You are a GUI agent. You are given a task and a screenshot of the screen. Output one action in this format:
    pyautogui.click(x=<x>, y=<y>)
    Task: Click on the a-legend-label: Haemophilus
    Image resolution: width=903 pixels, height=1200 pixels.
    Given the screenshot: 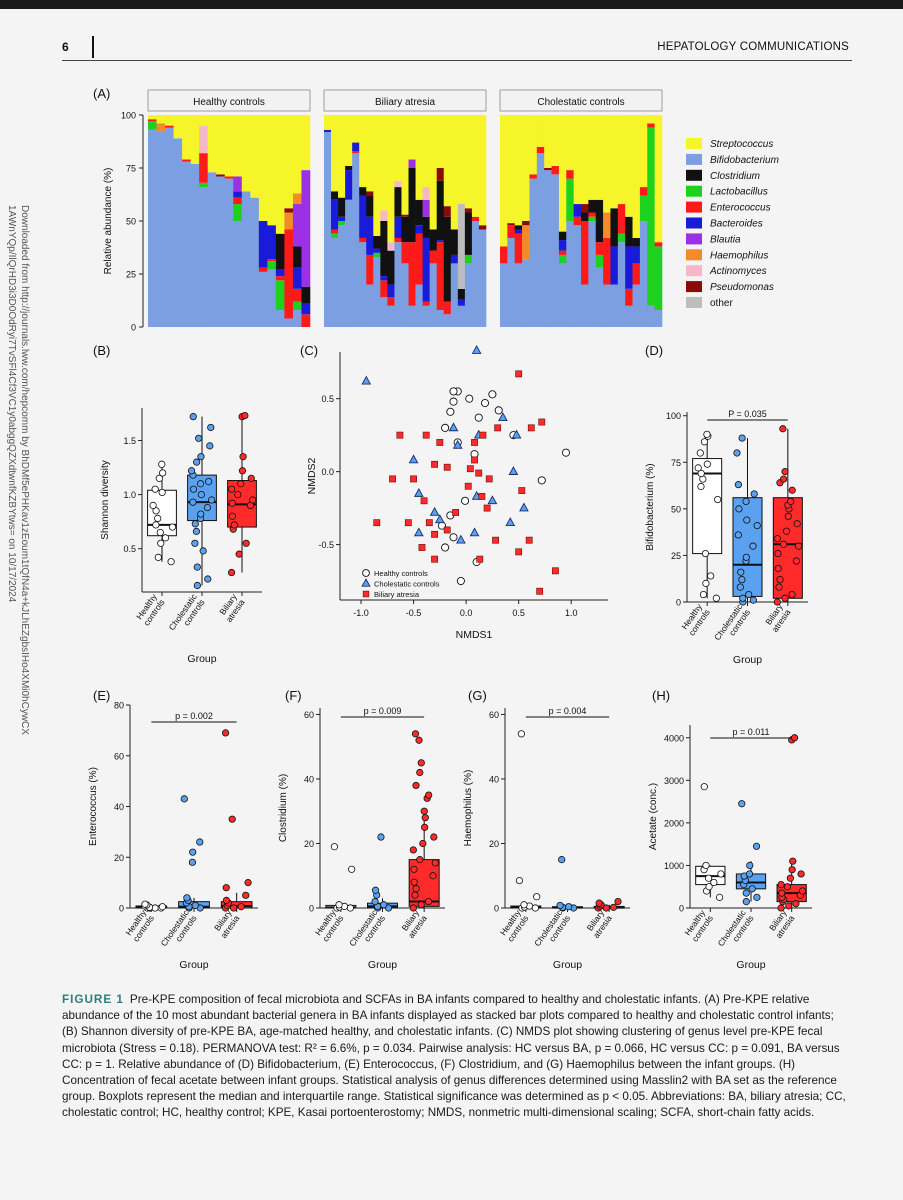 What is the action you would take?
    pyautogui.click(x=739, y=255)
    